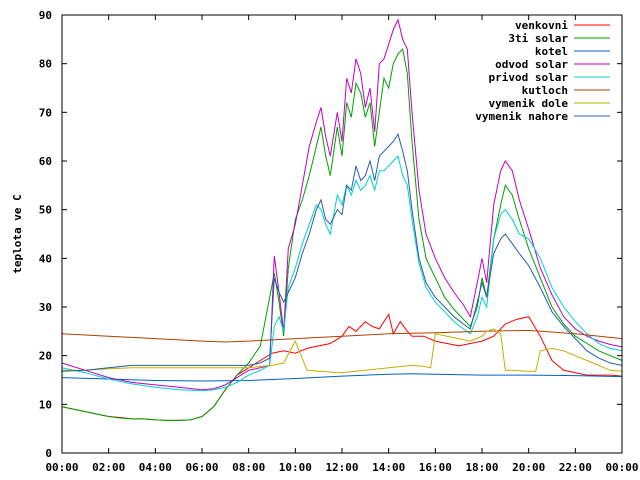 This screenshot has width=640, height=480. I want to click on y-tick-label-9: 90, so click(45, 15).